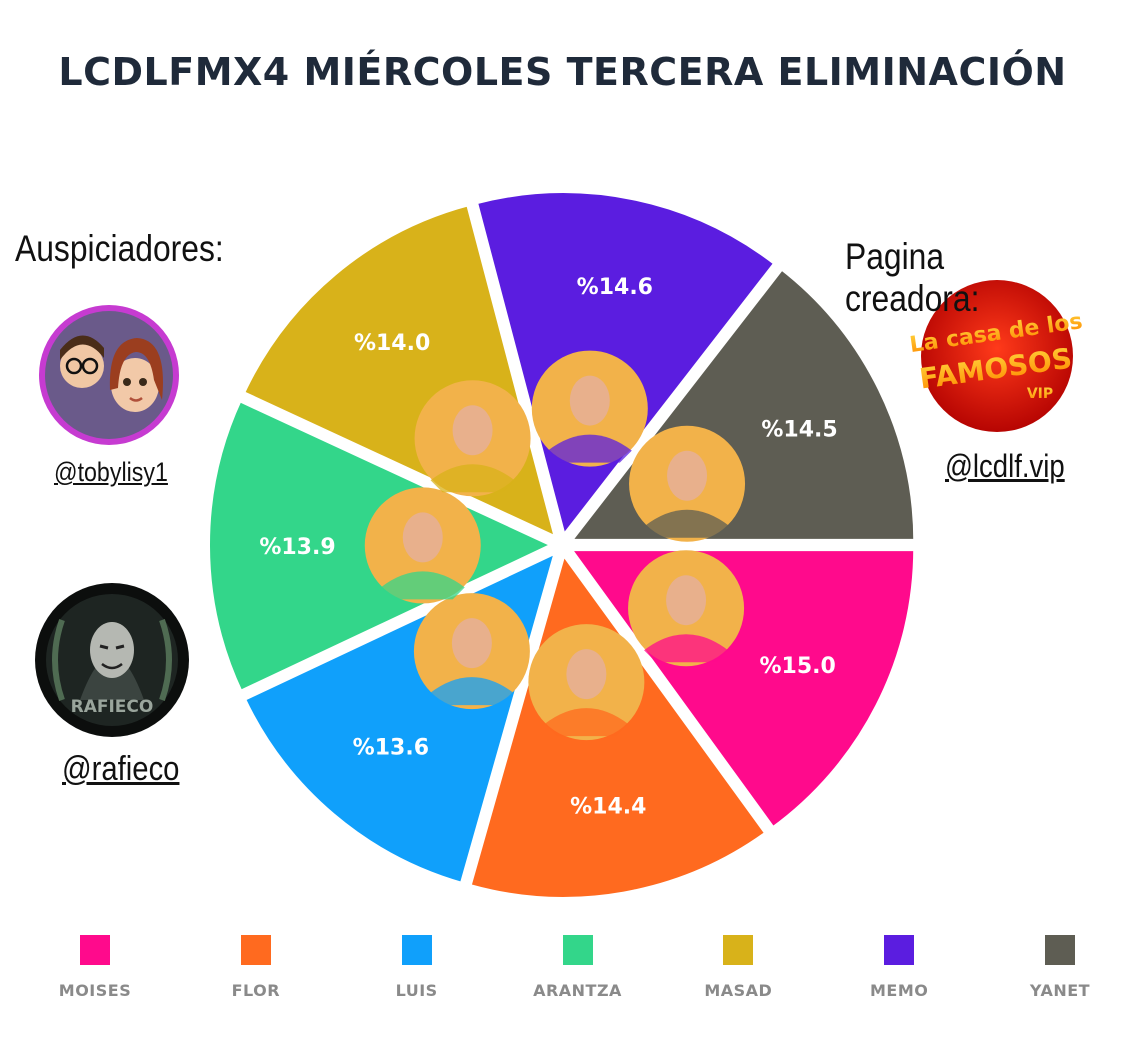 This screenshot has height=1053, width=1125. I want to click on tobylisy1-avatar-icon, so click(109, 375).